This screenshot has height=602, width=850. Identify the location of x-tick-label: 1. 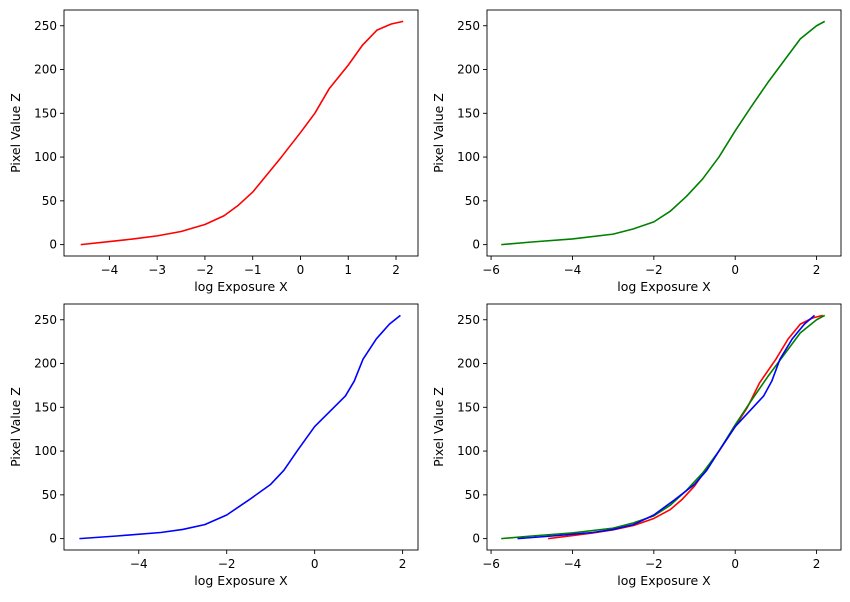
(348, 270).